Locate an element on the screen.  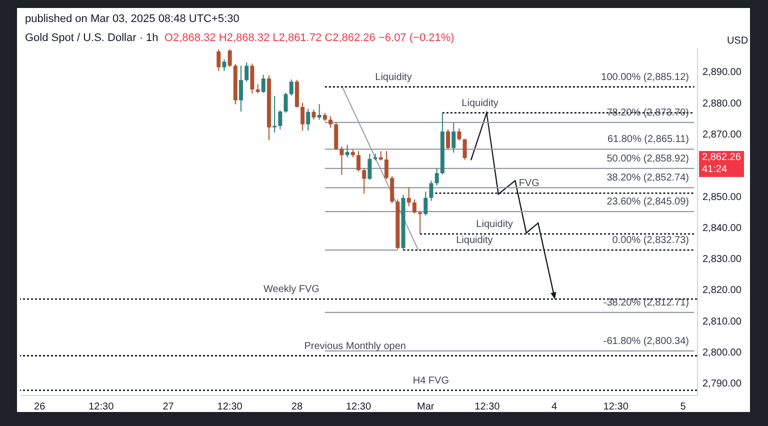
x-tick-label: 28 is located at coordinates (297, 407).